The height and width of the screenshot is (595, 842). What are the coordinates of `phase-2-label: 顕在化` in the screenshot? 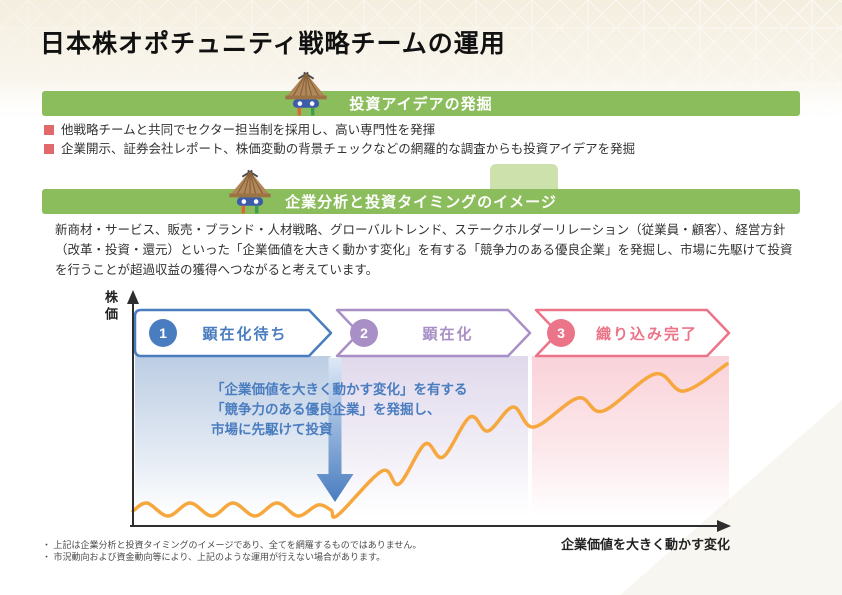 It's located at (448, 334).